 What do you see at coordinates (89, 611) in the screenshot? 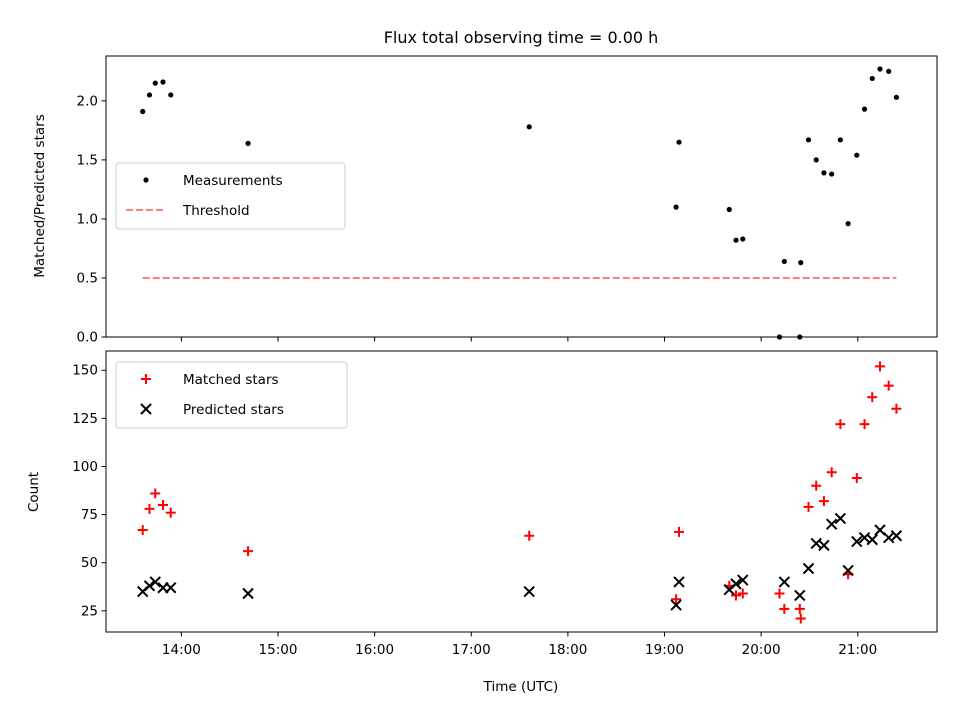
I see `bottom-y-tick-label-1: 25` at bounding box center [89, 611].